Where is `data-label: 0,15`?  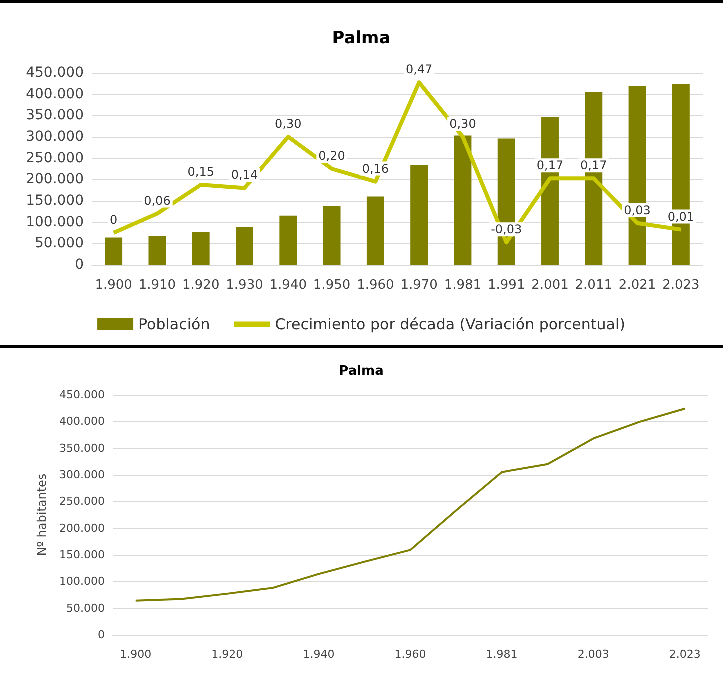 data-label: 0,15 is located at coordinates (201, 172).